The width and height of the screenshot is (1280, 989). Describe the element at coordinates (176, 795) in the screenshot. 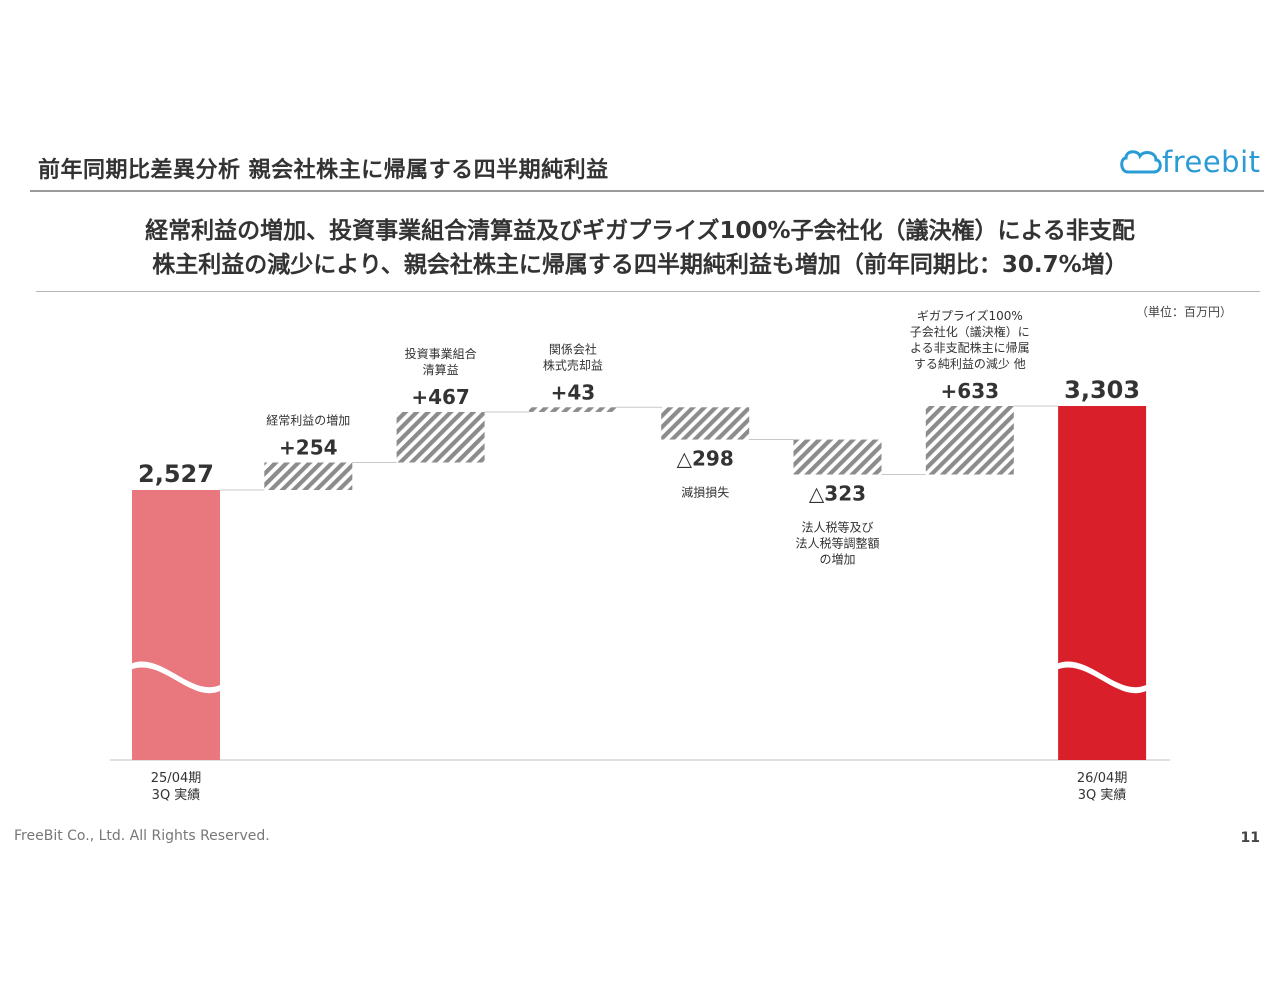

I see `category-label-0-1: 3Q 実績` at that location.